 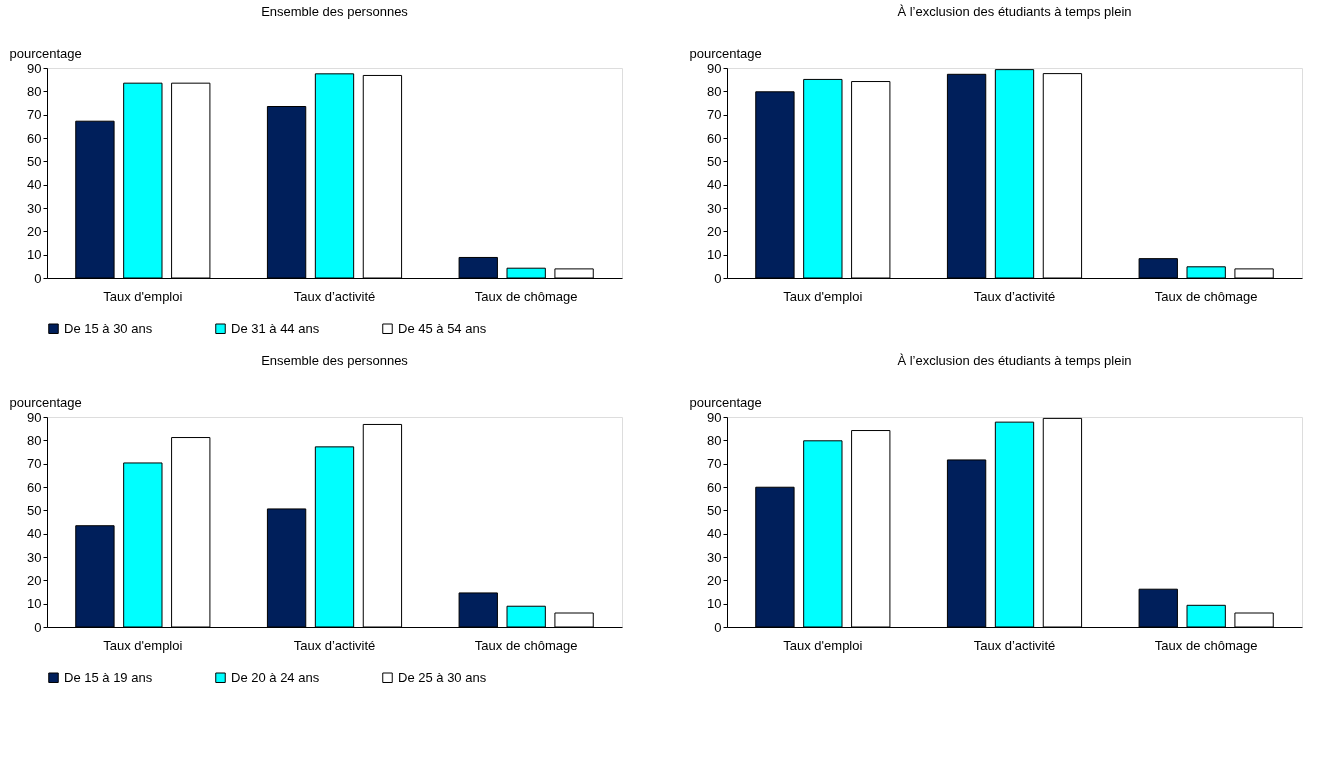 What do you see at coordinates (108, 328) in the screenshot?
I see `legend-label: De 15 à 30 ans` at bounding box center [108, 328].